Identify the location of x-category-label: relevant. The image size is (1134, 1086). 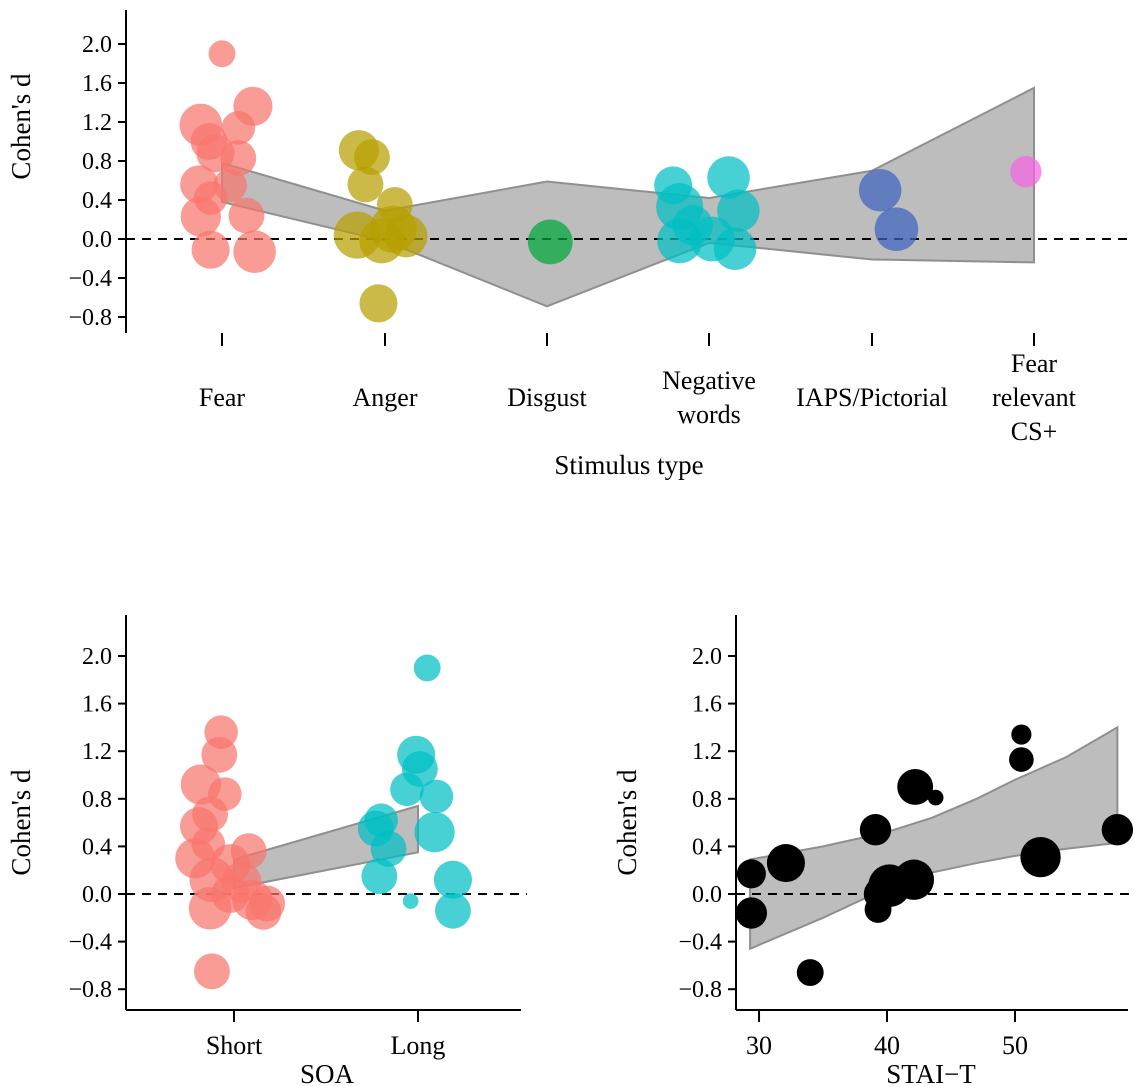
(1034, 397).